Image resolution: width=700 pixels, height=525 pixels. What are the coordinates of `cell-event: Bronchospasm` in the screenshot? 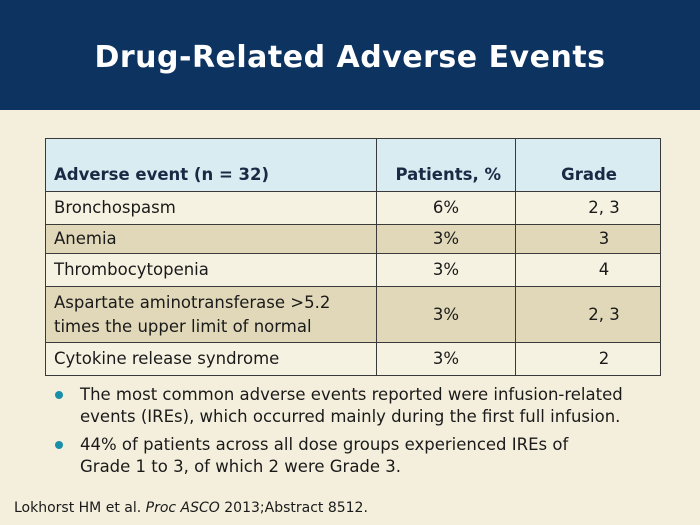 It's located at (211, 208).